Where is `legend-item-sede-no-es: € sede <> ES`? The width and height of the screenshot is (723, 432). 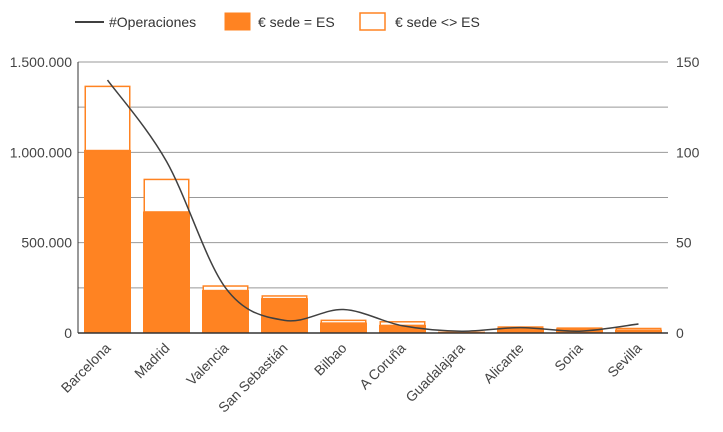
legend-item-sede-no-es: € sede <> ES is located at coordinates (419, 21).